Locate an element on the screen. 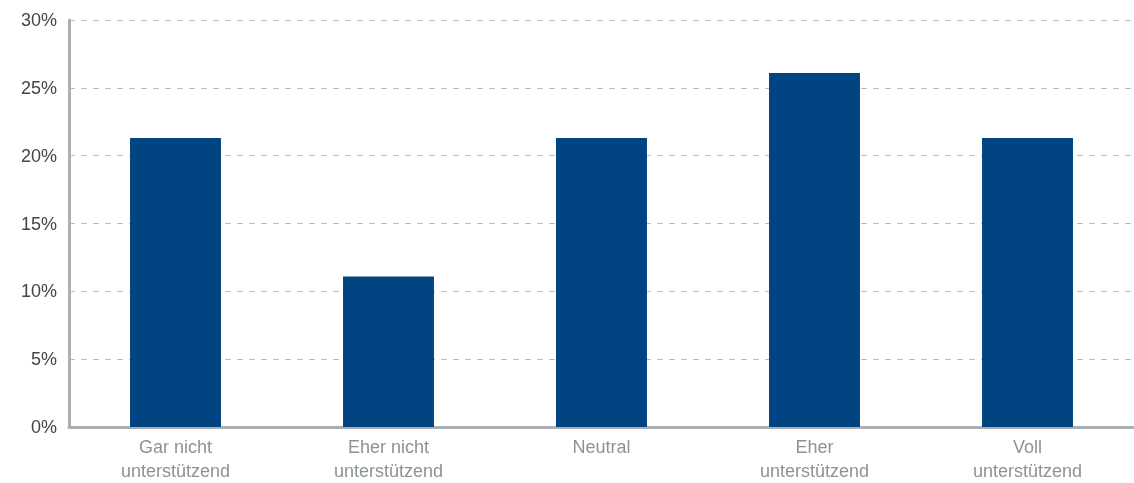 The width and height of the screenshot is (1134, 483). y-tick-label: 10% is located at coordinates (38, 291).